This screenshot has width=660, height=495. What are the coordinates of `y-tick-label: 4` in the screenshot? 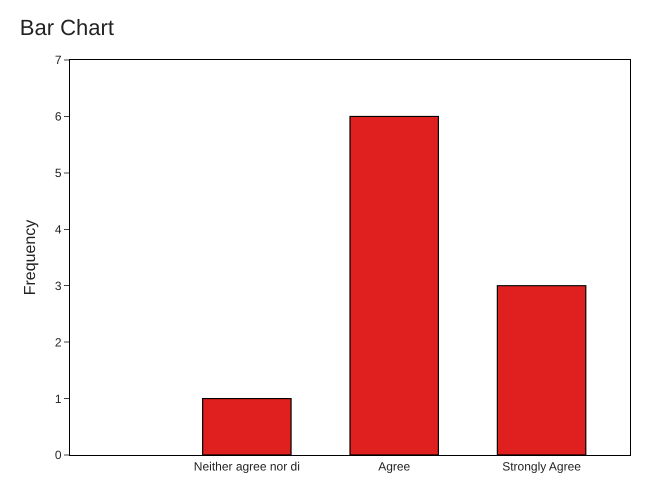 It's located at (58, 229).